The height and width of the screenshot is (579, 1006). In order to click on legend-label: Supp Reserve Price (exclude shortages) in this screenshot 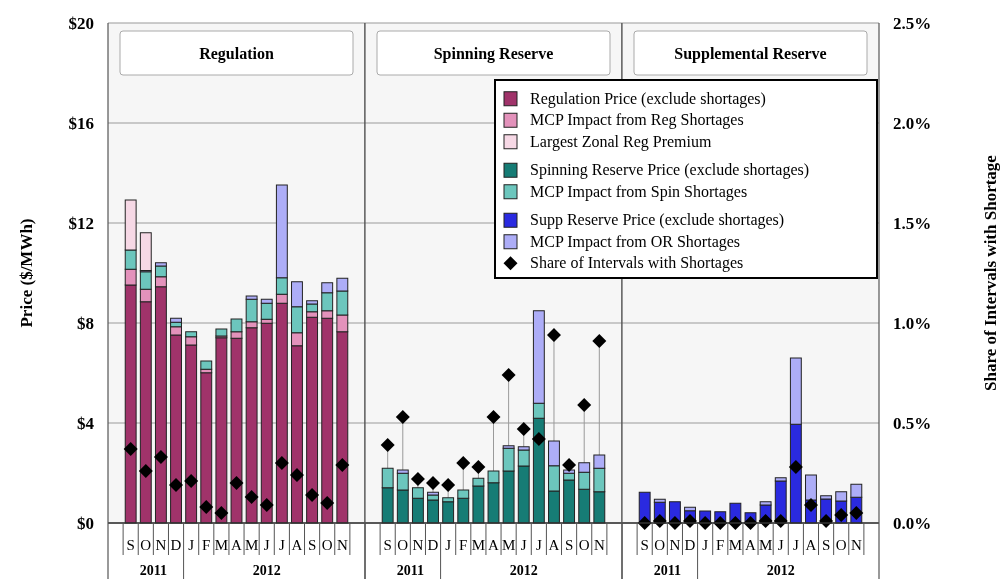, I will do `click(657, 220)`.